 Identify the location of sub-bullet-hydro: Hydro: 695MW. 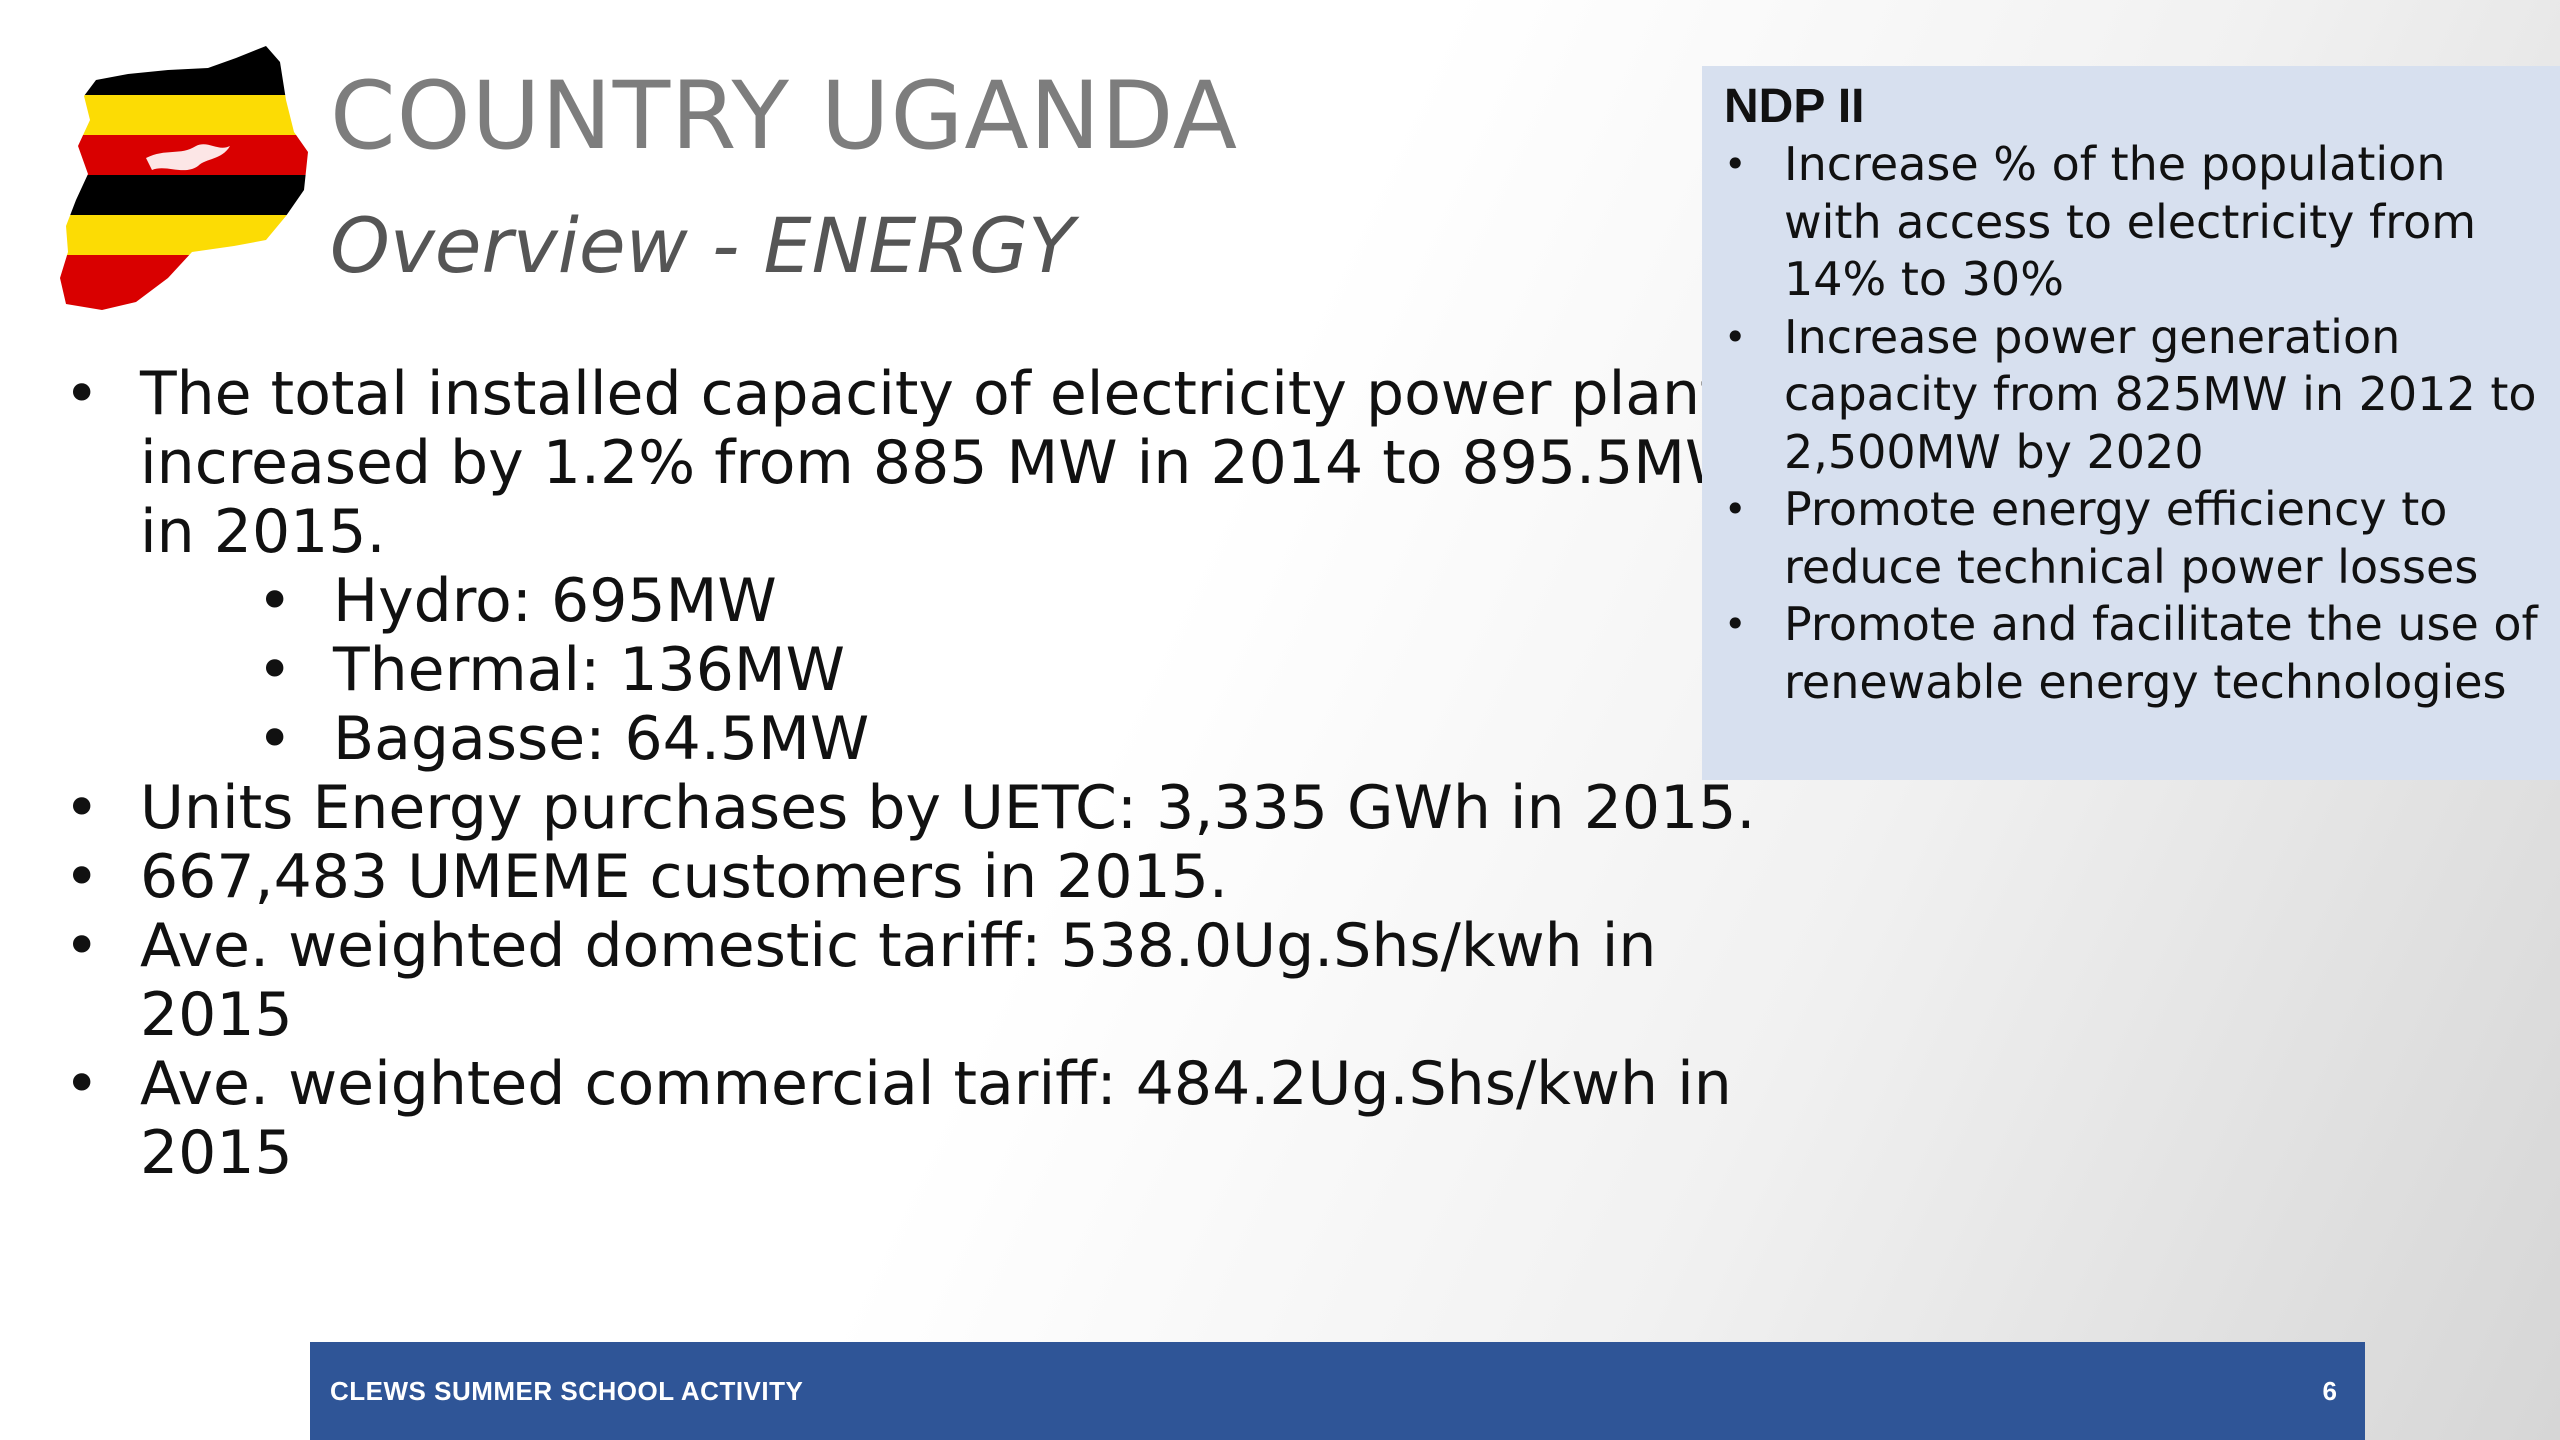
(950, 602).